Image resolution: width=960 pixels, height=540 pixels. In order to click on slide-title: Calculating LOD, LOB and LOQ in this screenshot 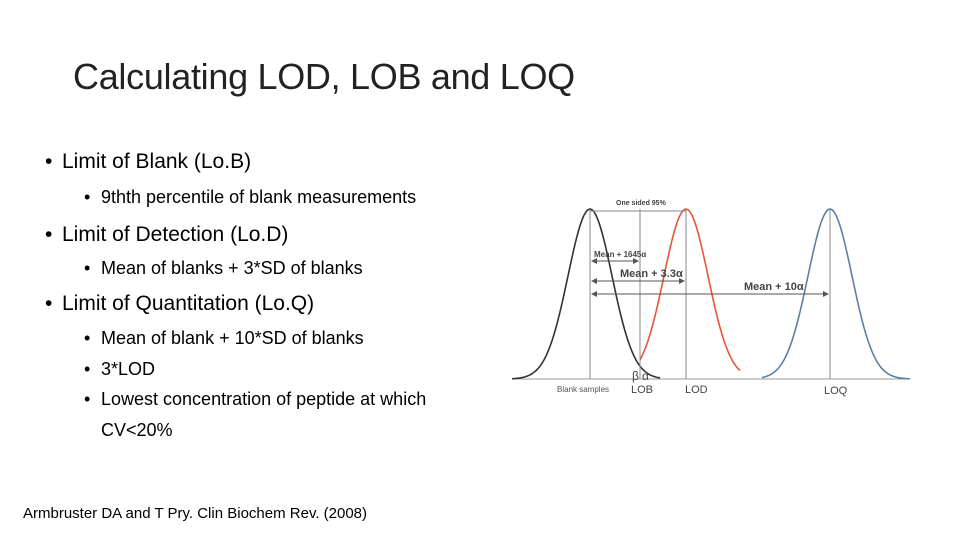, I will do `click(324, 76)`.